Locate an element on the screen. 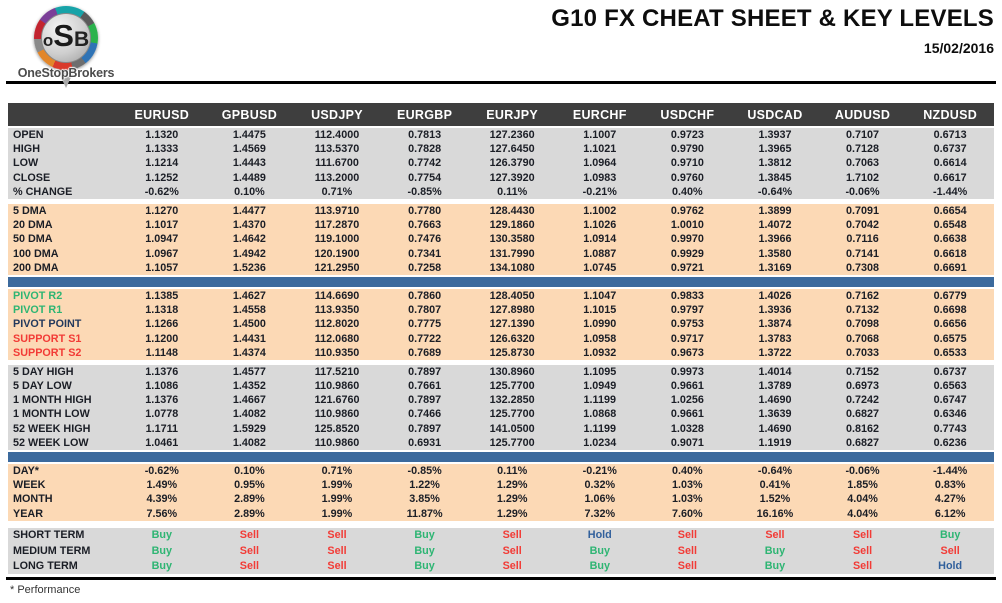 The height and width of the screenshot is (603, 1002). value-cell: 0.7128 is located at coordinates (863, 149).